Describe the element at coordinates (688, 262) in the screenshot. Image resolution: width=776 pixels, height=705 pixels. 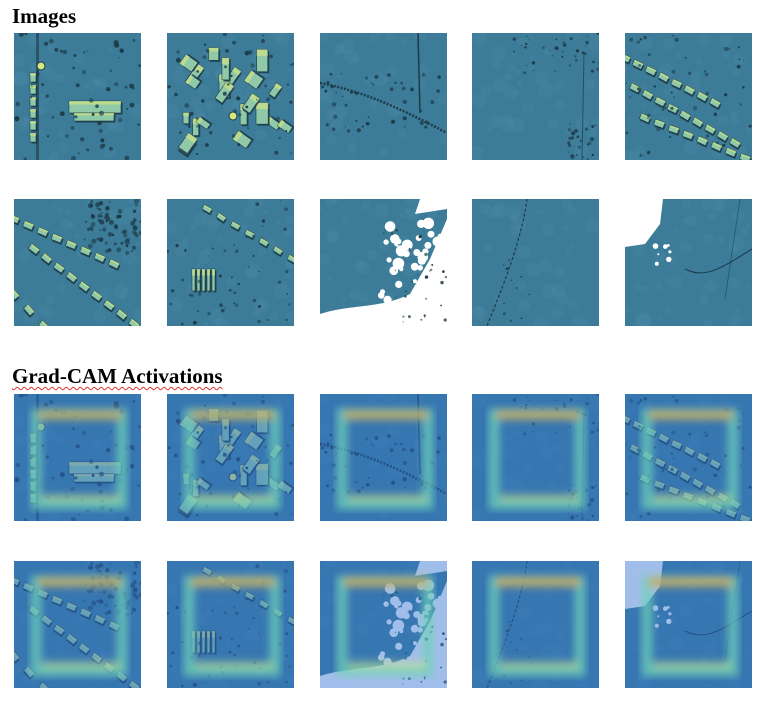
I see `image-2-5-tile` at that location.